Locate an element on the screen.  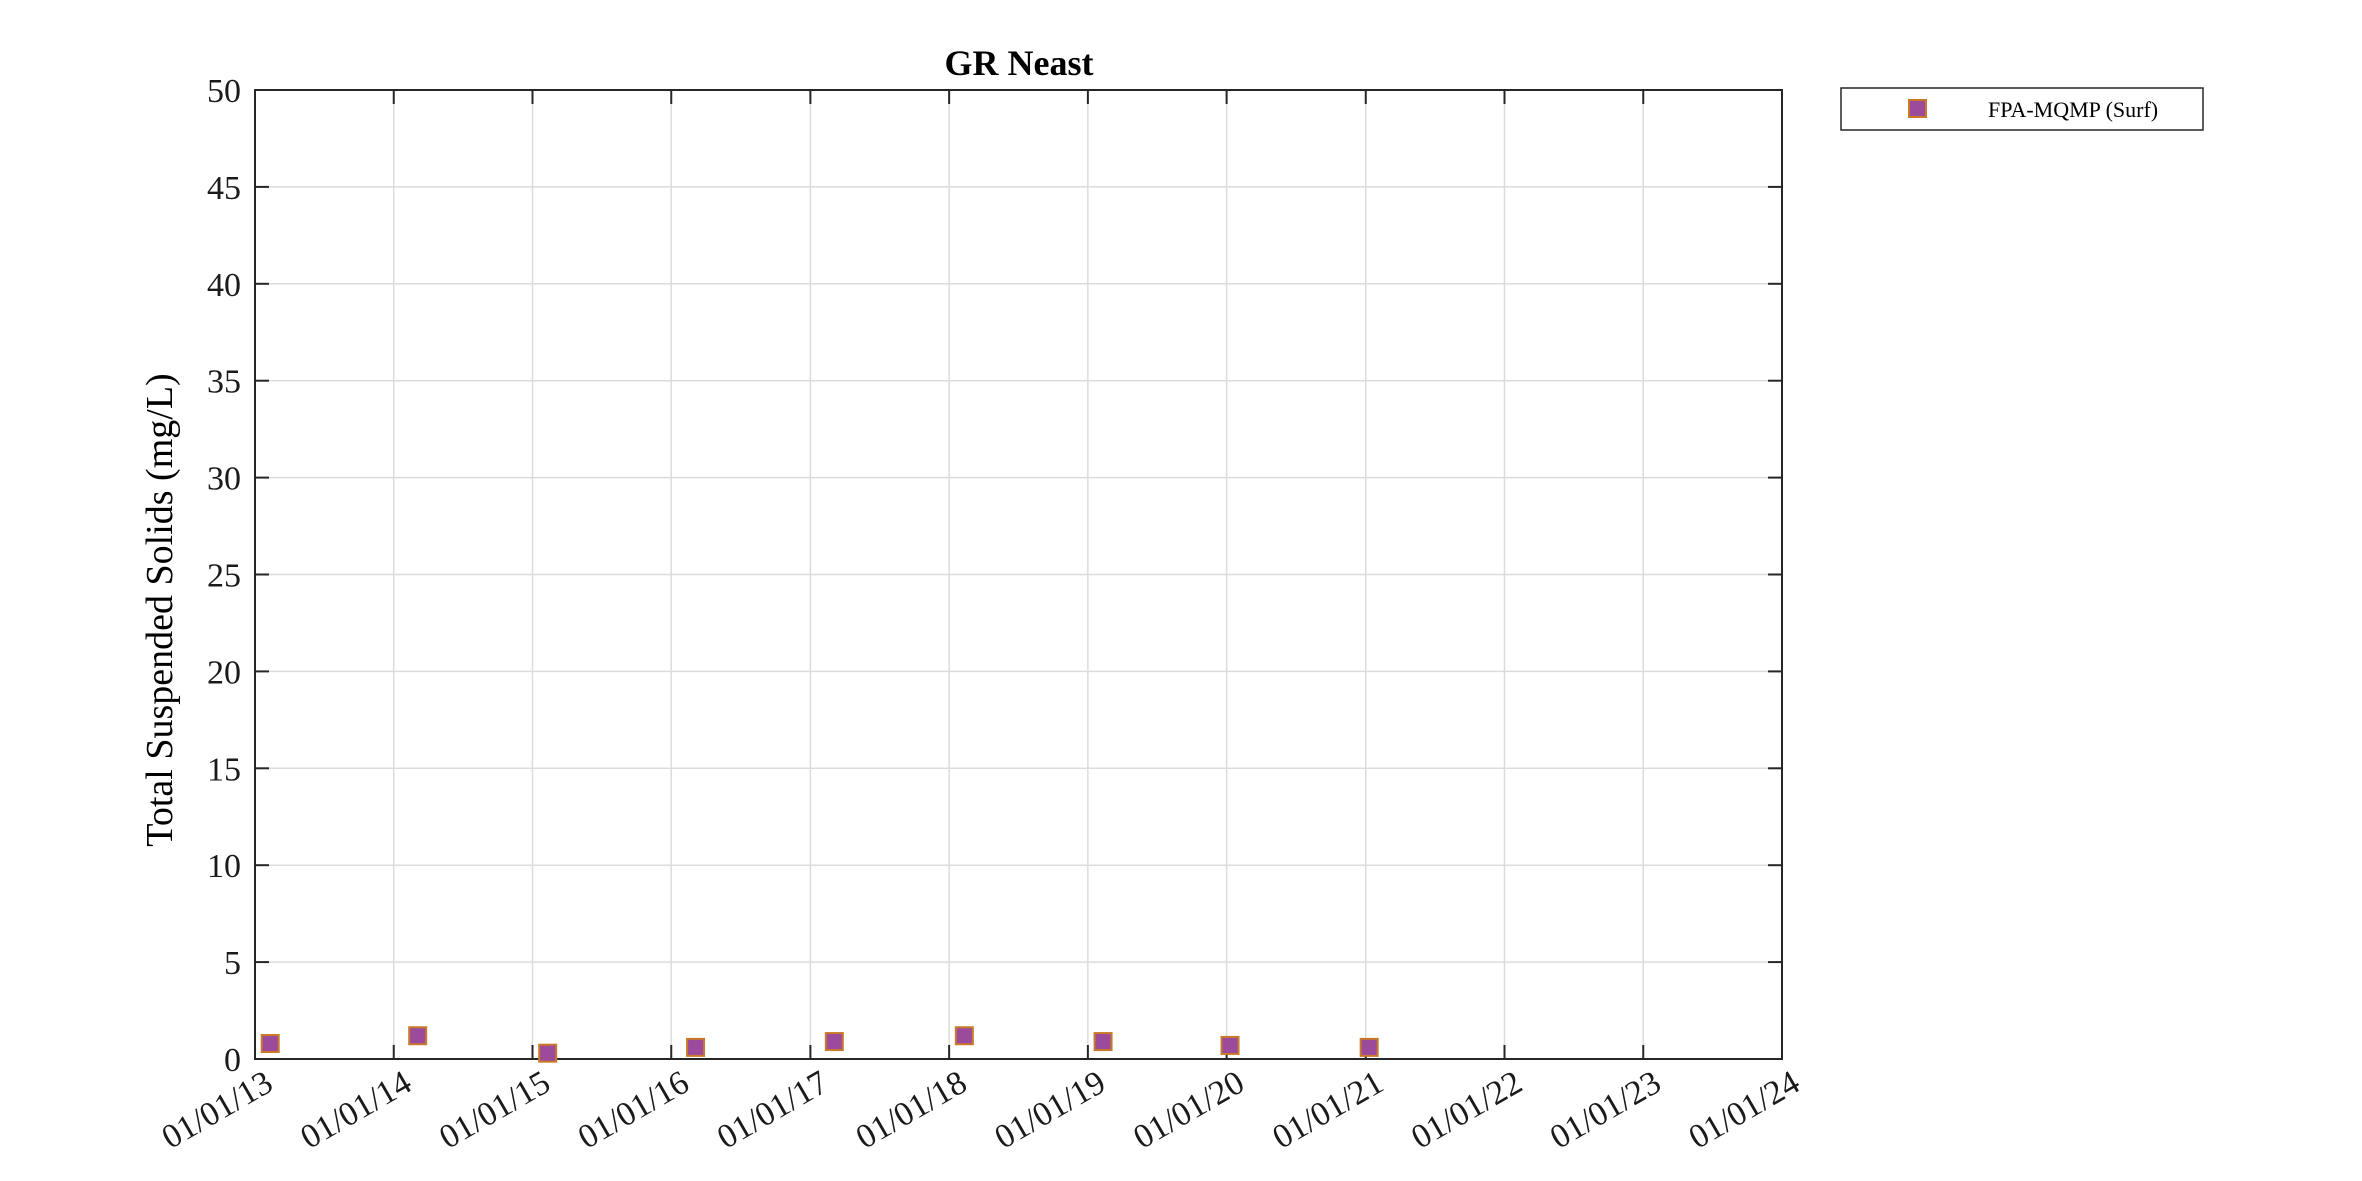
y-tick-label: 5 is located at coordinates (232, 963).